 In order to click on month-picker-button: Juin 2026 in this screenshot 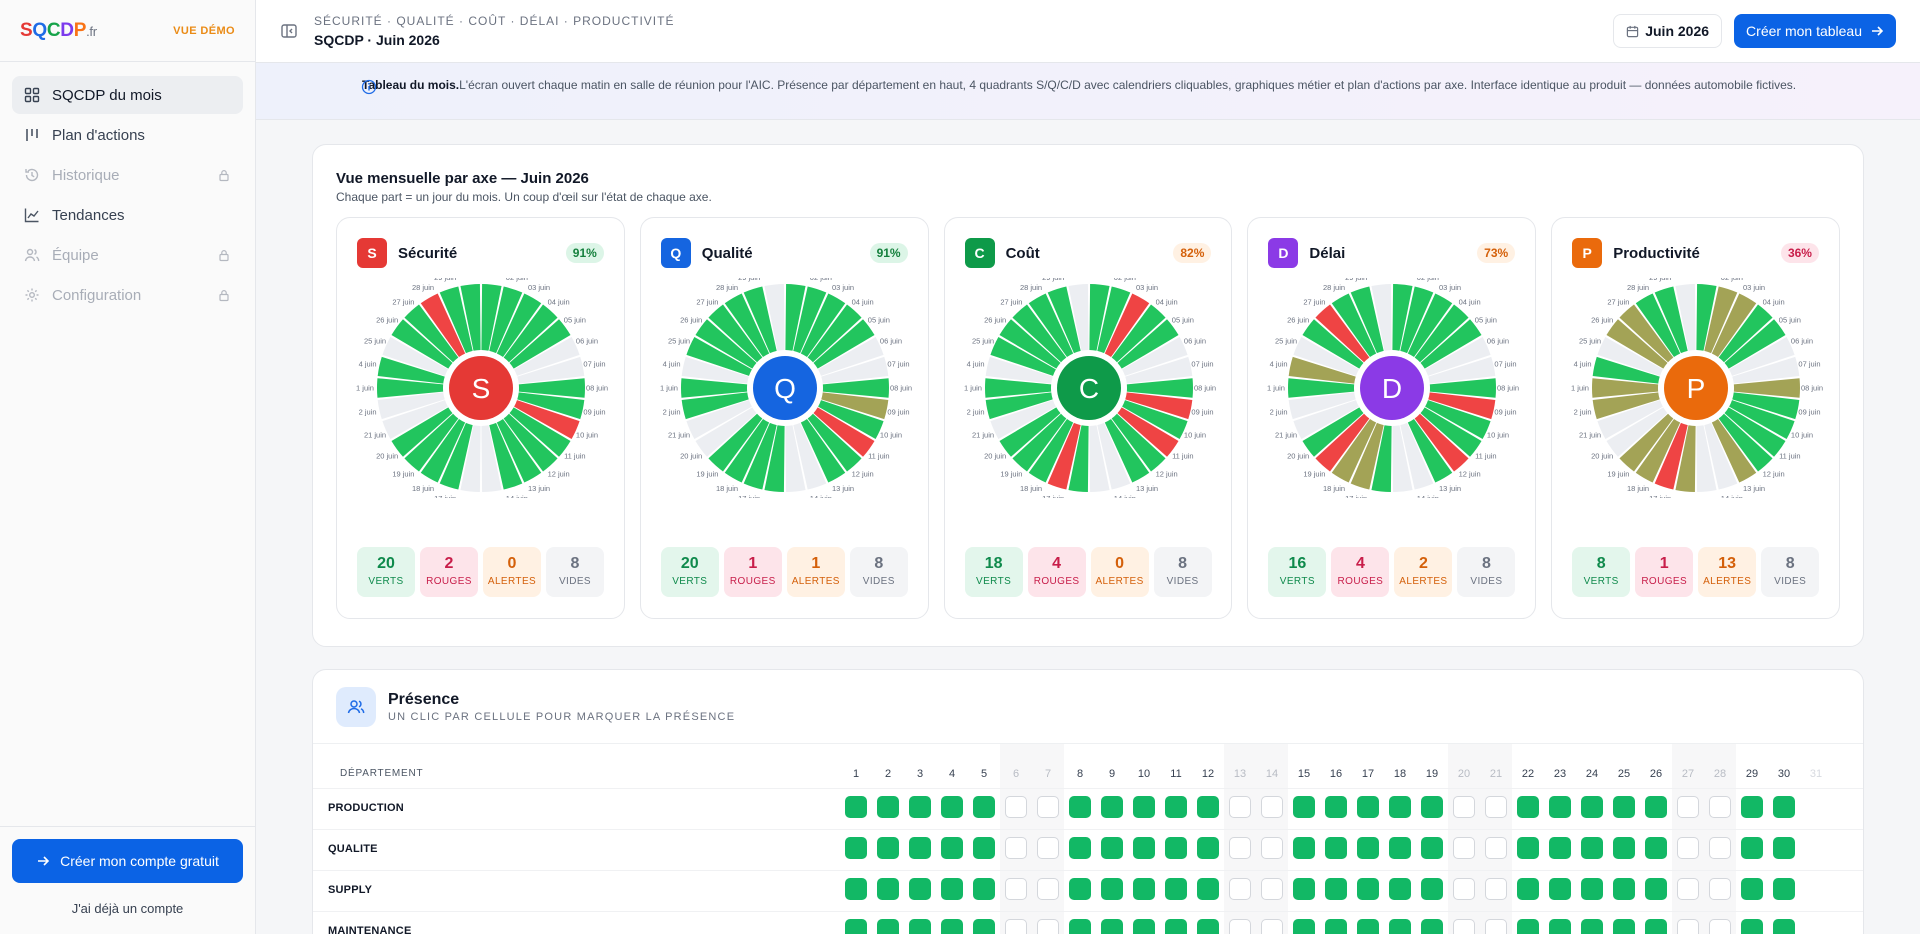, I will do `click(1668, 31)`.